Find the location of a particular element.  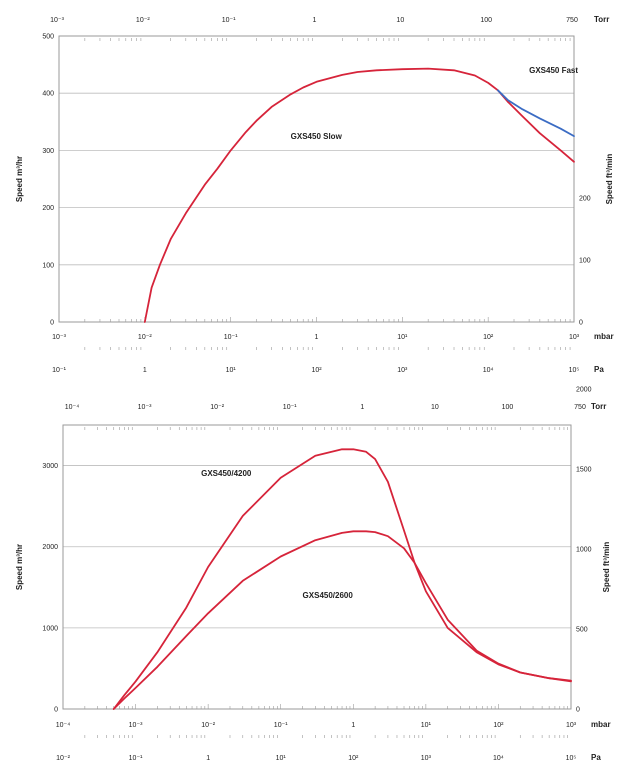

series-label-1: GXS450/2600 is located at coordinates (328, 595).